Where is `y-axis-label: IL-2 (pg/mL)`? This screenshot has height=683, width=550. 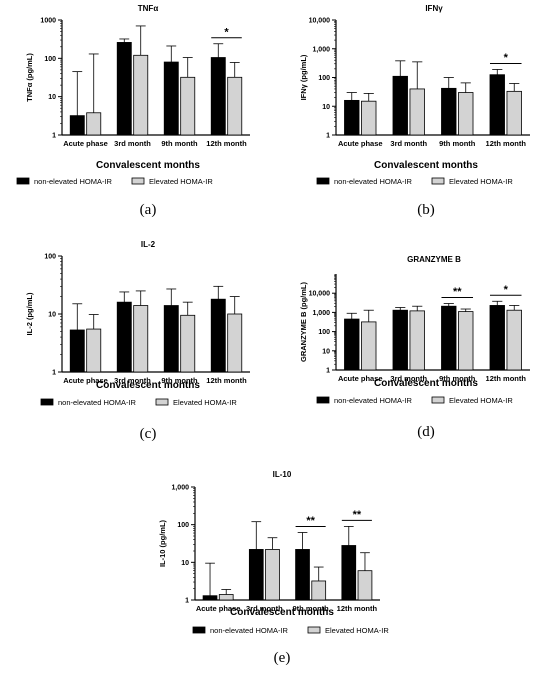
y-axis-label: IL-2 (pg/mL) is located at coordinates (29, 313).